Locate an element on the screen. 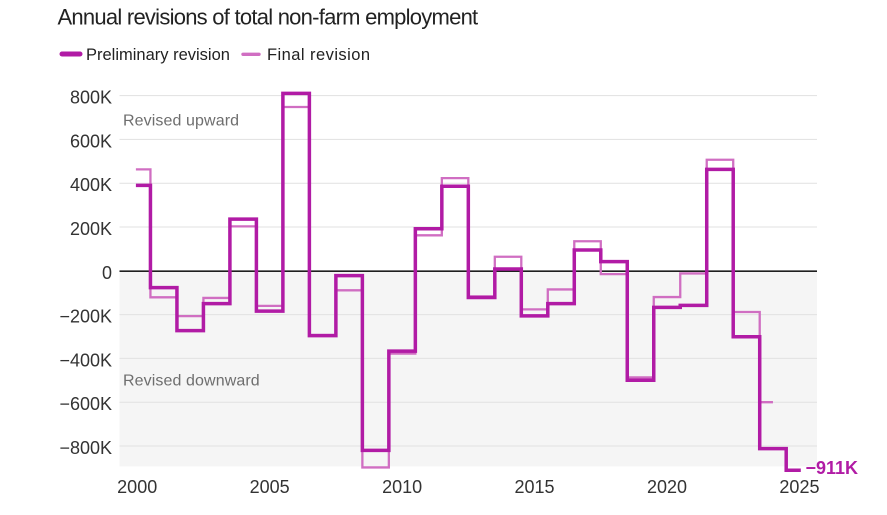  svg-text: 2015 is located at coordinates (535, 487).